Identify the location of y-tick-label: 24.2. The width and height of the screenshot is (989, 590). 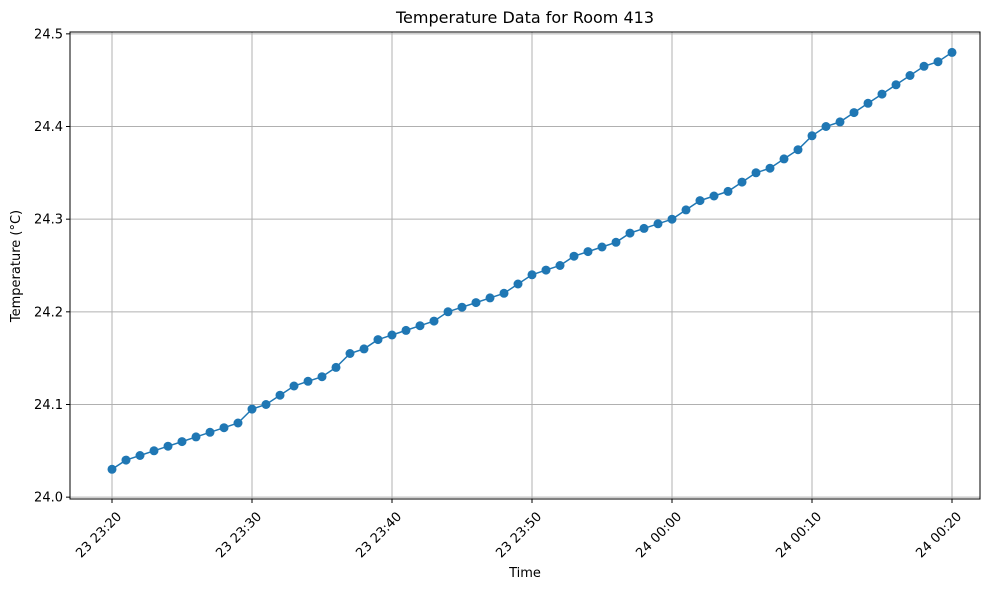
(48, 312).